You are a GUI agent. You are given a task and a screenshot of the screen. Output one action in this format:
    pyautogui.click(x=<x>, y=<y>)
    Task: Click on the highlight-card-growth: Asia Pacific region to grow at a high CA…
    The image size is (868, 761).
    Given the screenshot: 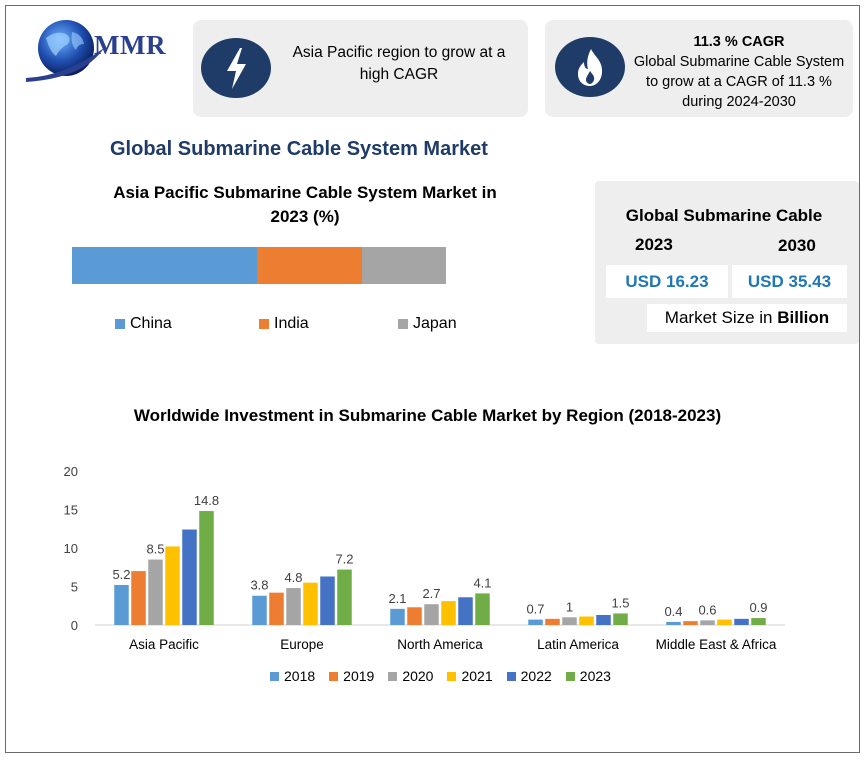 What is the action you would take?
    pyautogui.click(x=360, y=68)
    